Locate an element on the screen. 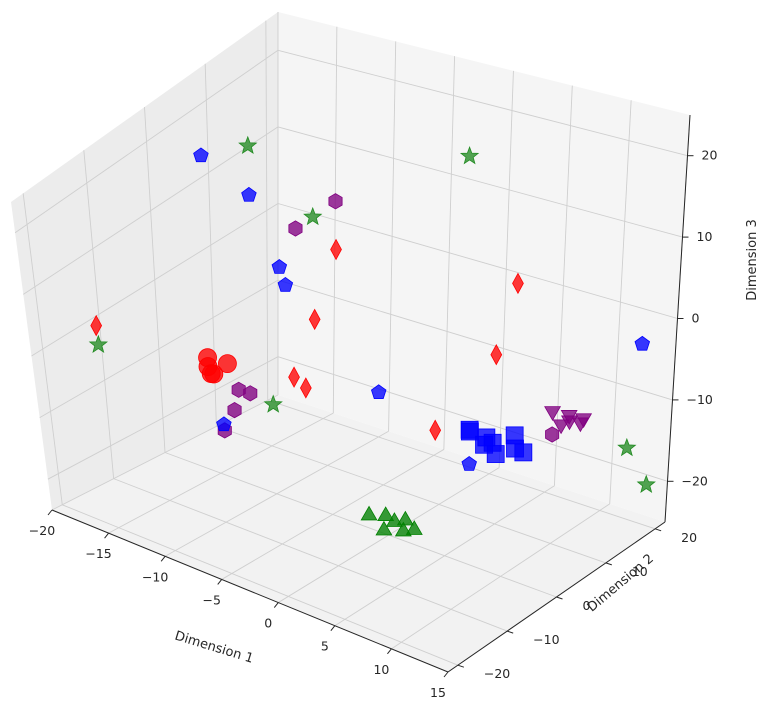 Image resolution: width=768 pixels, height=713 pixels. y-tick-label: 20 is located at coordinates (689, 537).